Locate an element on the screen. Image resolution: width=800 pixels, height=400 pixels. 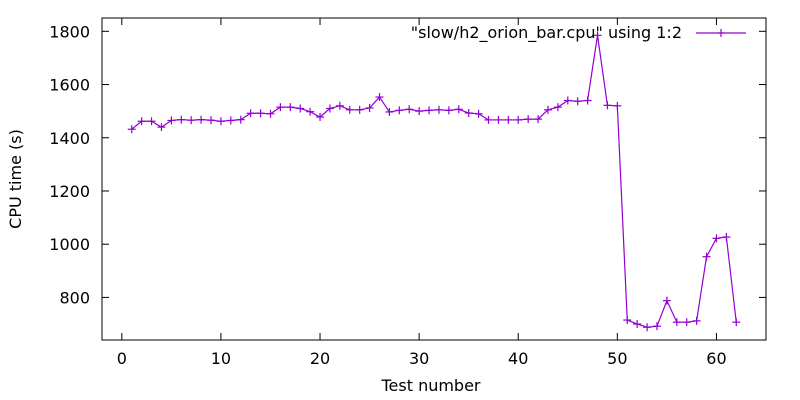
y-tick-label: 1400 is located at coordinates (69, 138).